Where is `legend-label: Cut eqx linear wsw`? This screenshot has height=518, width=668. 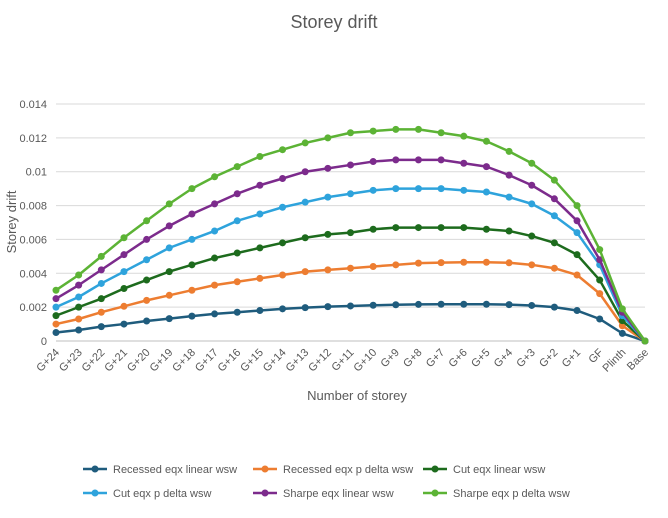 legend-label: Cut eqx linear wsw is located at coordinates (499, 470).